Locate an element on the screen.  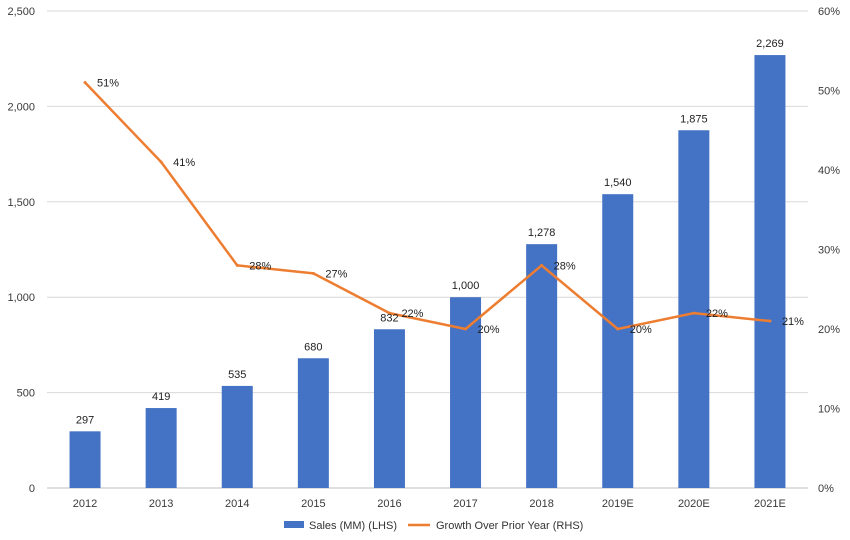
y-right-tick-label: 60% is located at coordinates (829, 12).